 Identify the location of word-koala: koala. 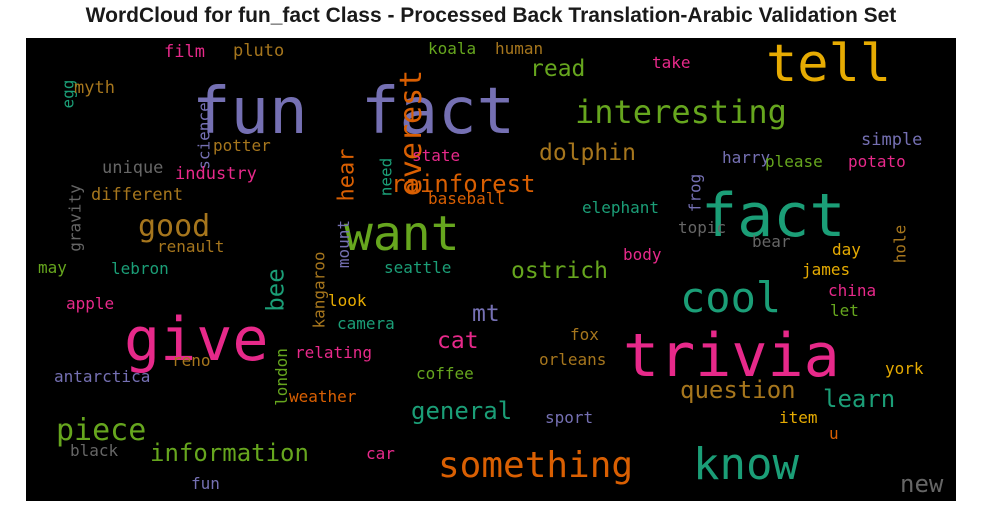
(452, 48).